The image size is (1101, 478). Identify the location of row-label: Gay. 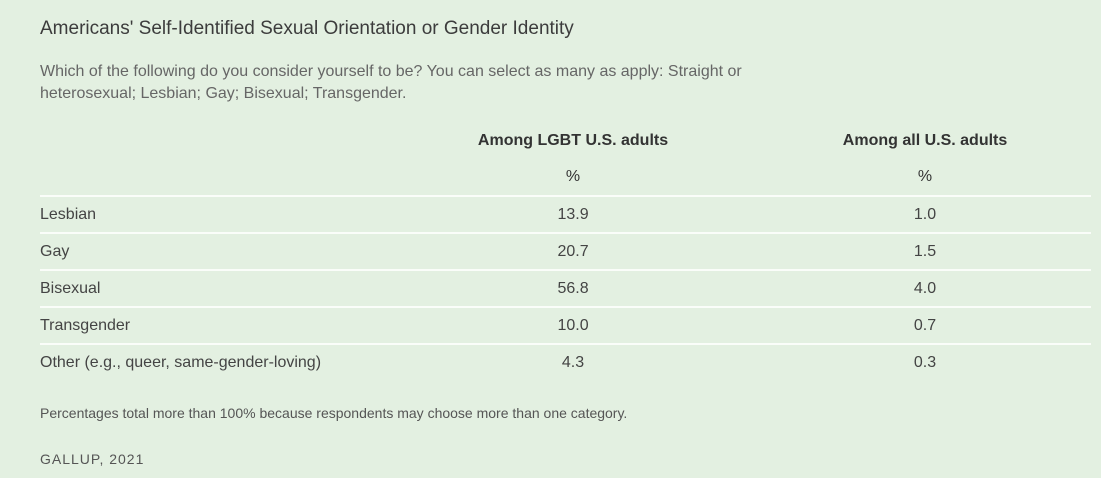
(213, 252).